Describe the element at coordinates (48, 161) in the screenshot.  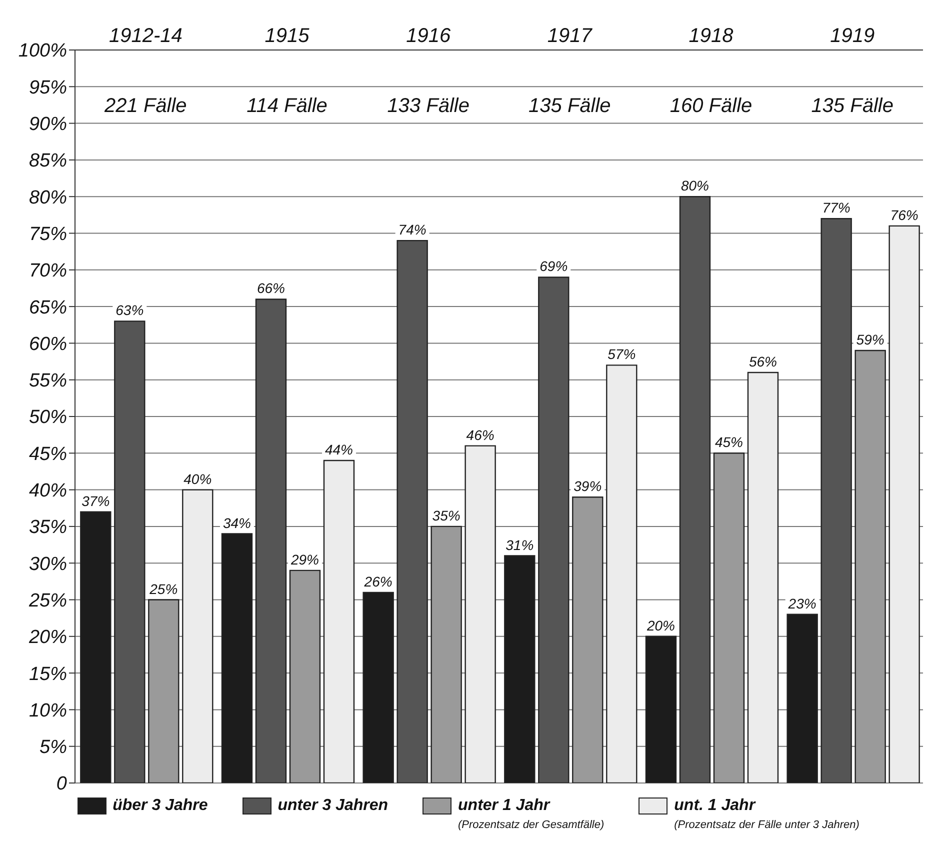
I see `y-tick-label: 85%` at that location.